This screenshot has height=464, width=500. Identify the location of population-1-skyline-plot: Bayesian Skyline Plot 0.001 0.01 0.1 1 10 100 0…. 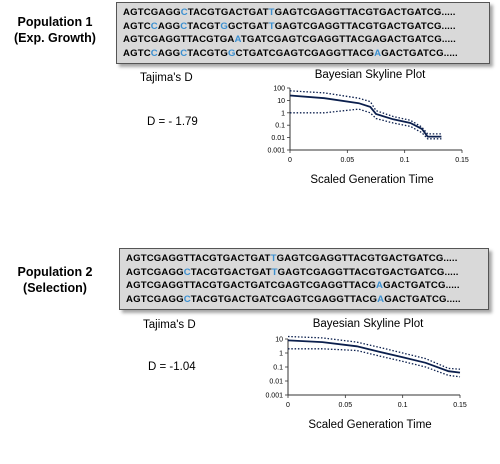
(356, 129).